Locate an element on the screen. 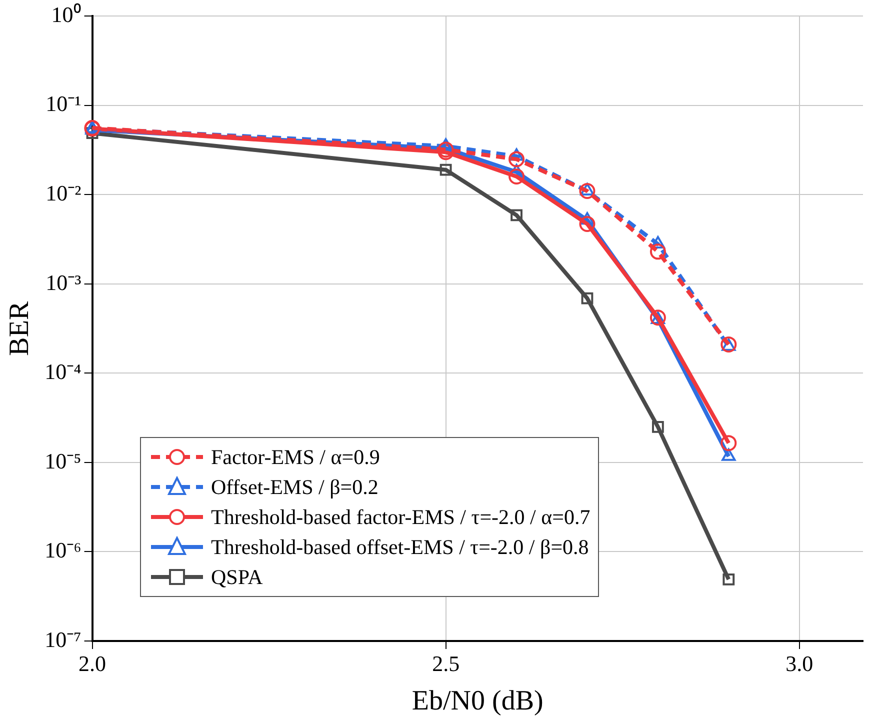 This screenshot has width=872, height=723. x-tick-label: 3.0 is located at coordinates (800, 663).